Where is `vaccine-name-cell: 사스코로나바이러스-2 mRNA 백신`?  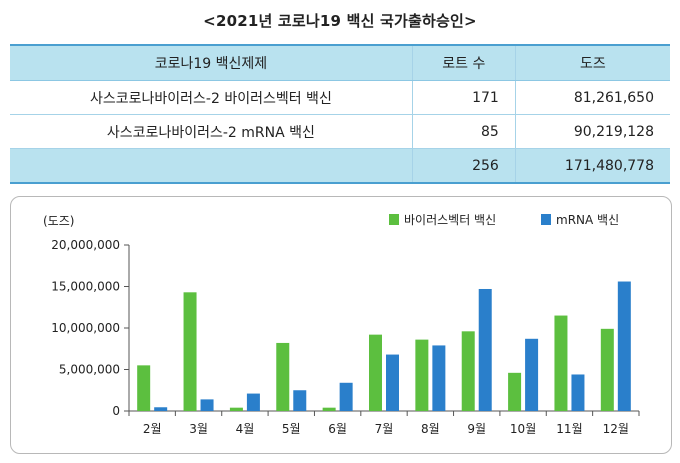
vaccine-name-cell: 사스코로나바이러스-2 mRNA 백신 is located at coordinates (211, 131).